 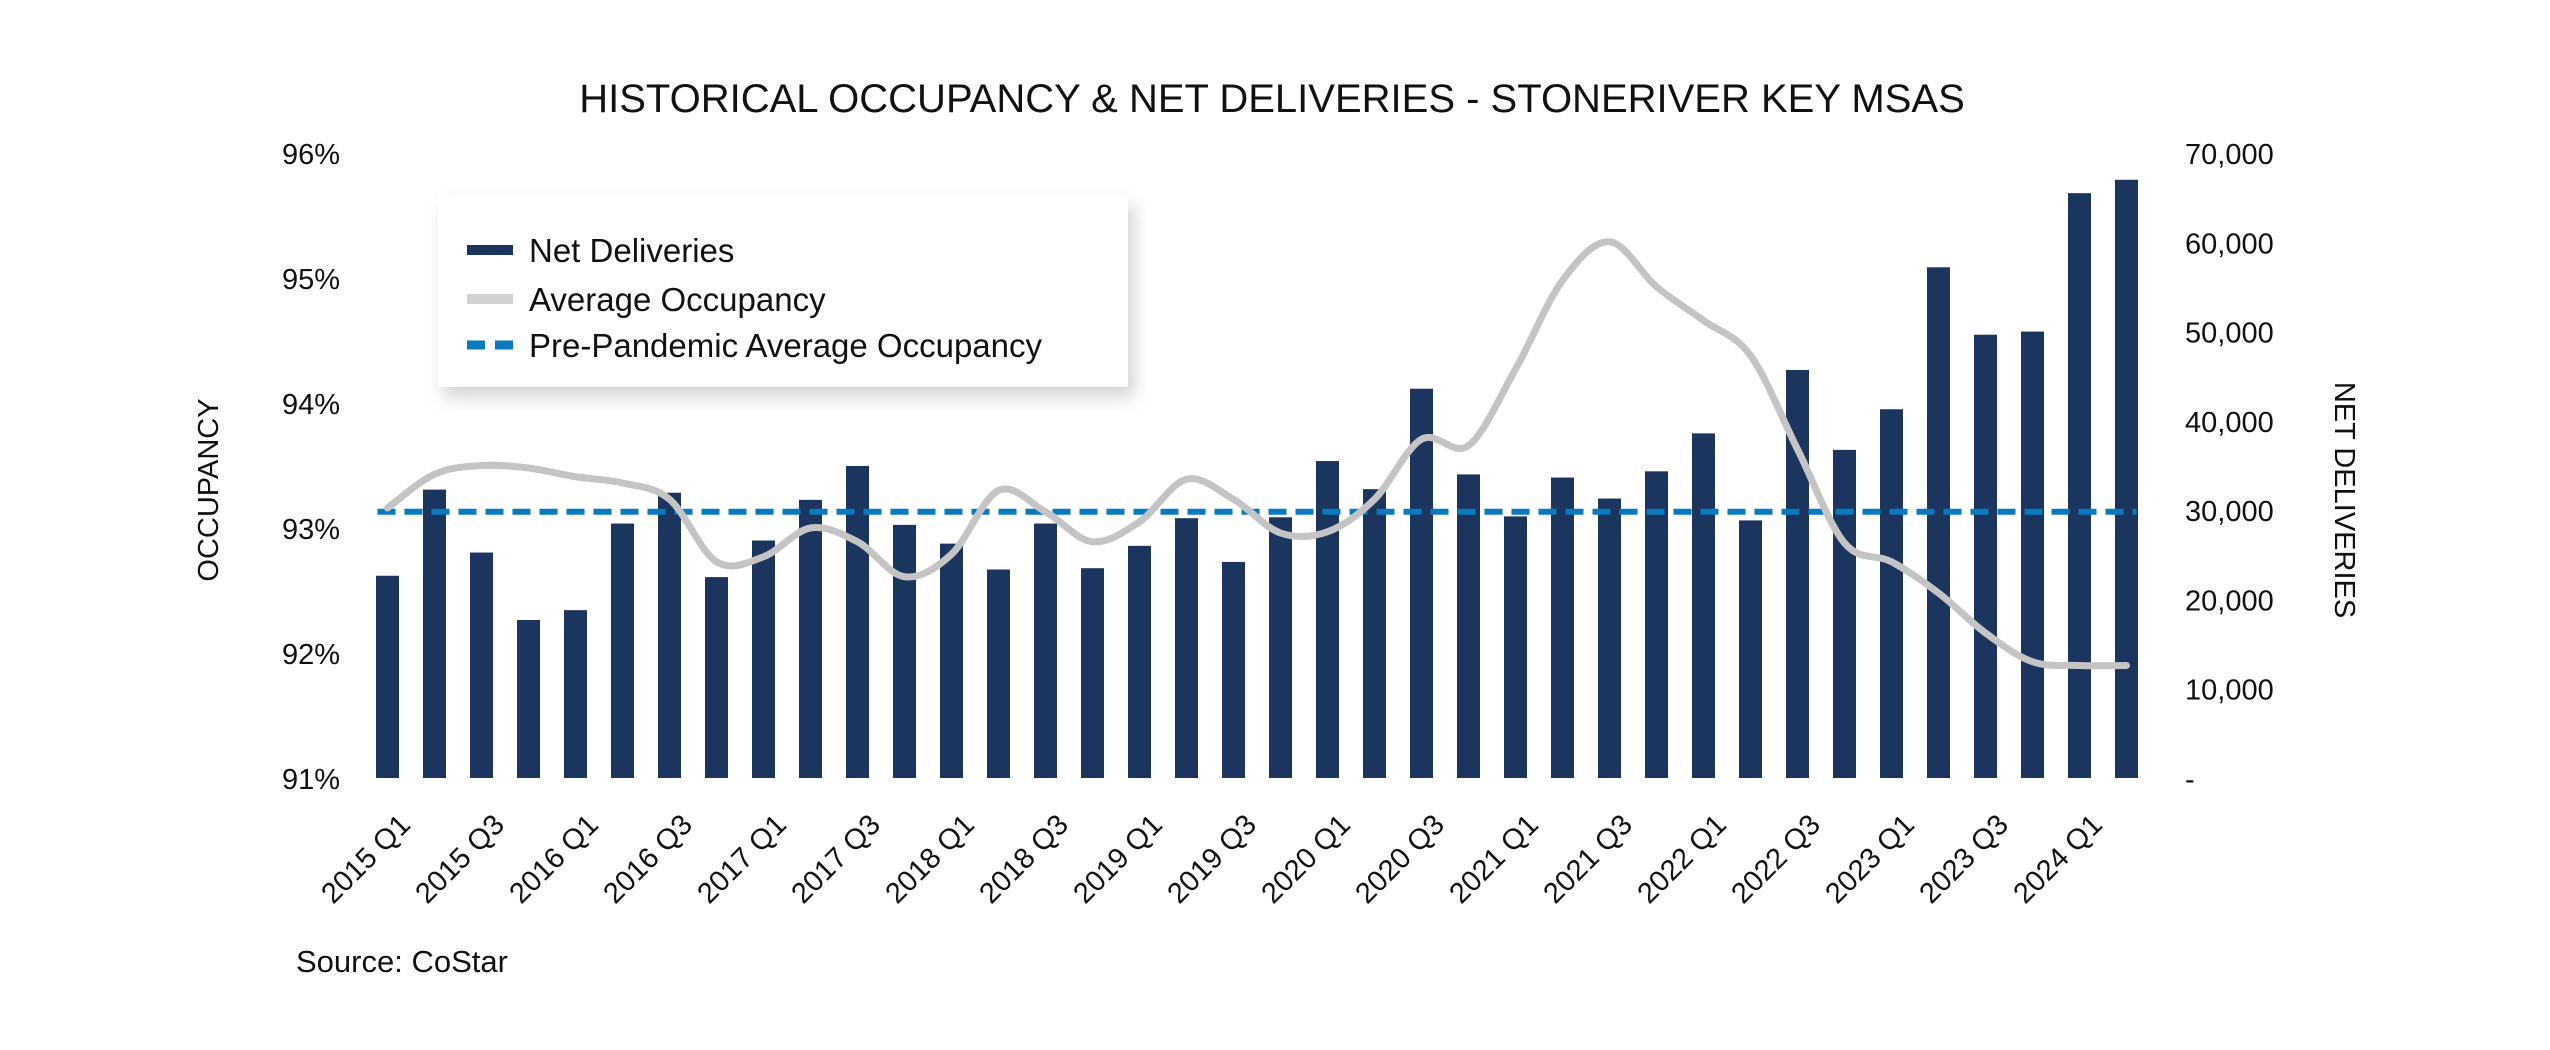 I want to click on bar-2015-q1, so click(x=387, y=676).